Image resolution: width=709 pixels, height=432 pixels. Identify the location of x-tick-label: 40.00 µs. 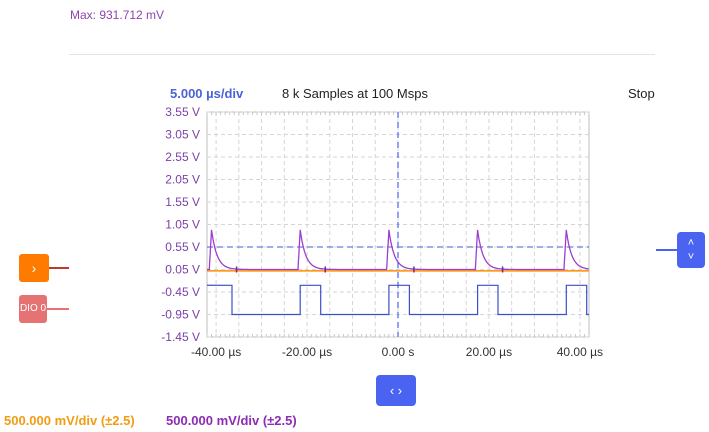
(580, 352).